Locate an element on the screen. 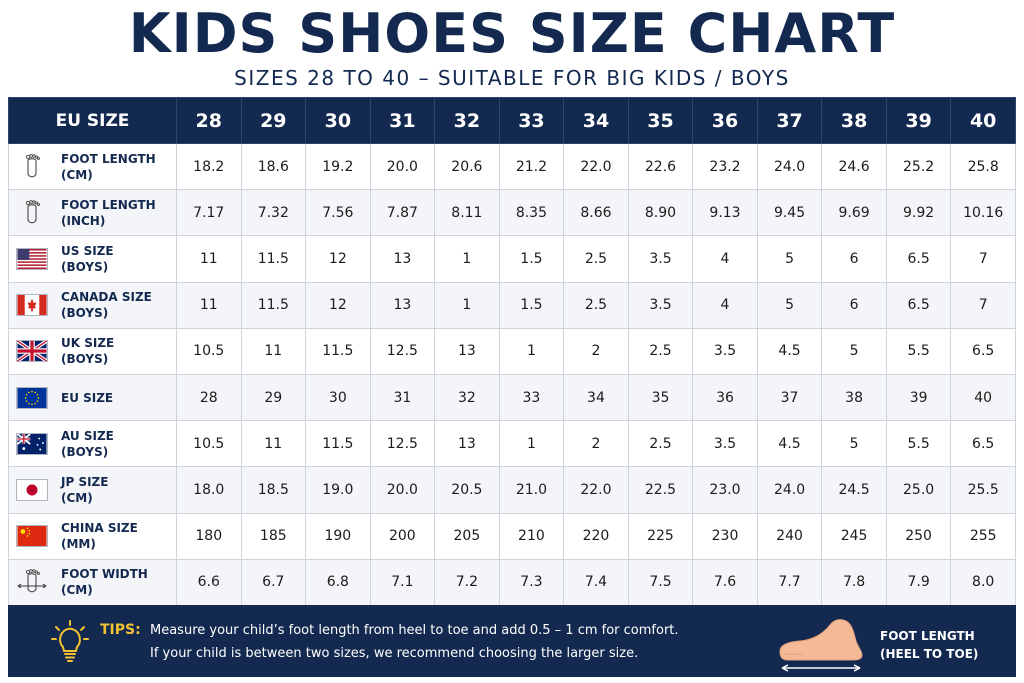 The width and height of the screenshot is (1024, 683). table-cell: 4 is located at coordinates (725, 259).